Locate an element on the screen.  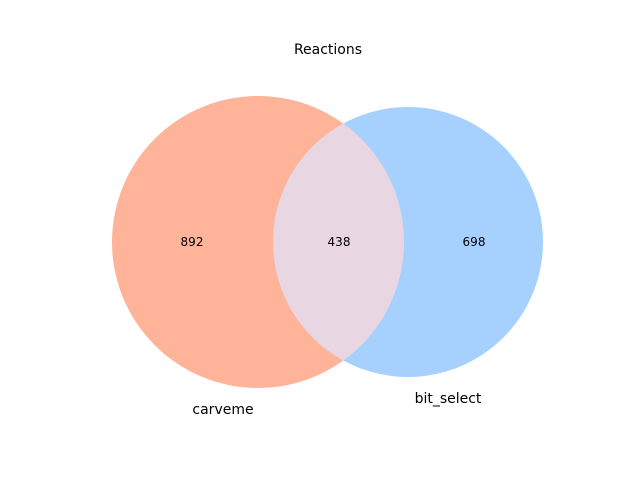
intersection-count: 438 is located at coordinates (339, 242).